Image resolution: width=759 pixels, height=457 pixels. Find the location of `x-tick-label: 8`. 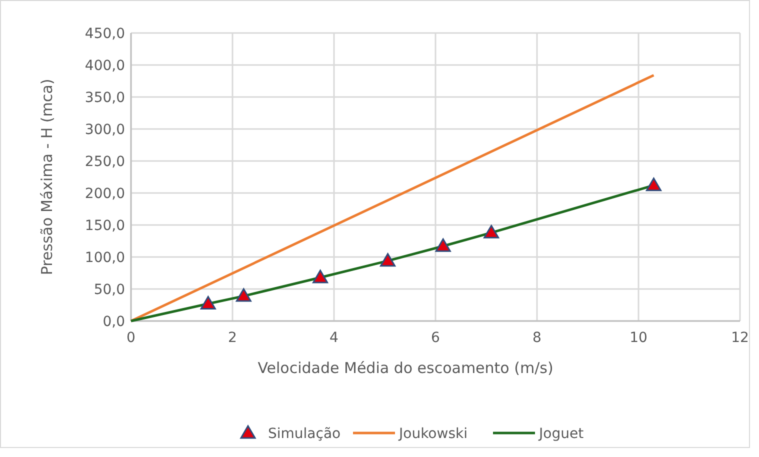

x-tick-label: 8 is located at coordinates (537, 338).